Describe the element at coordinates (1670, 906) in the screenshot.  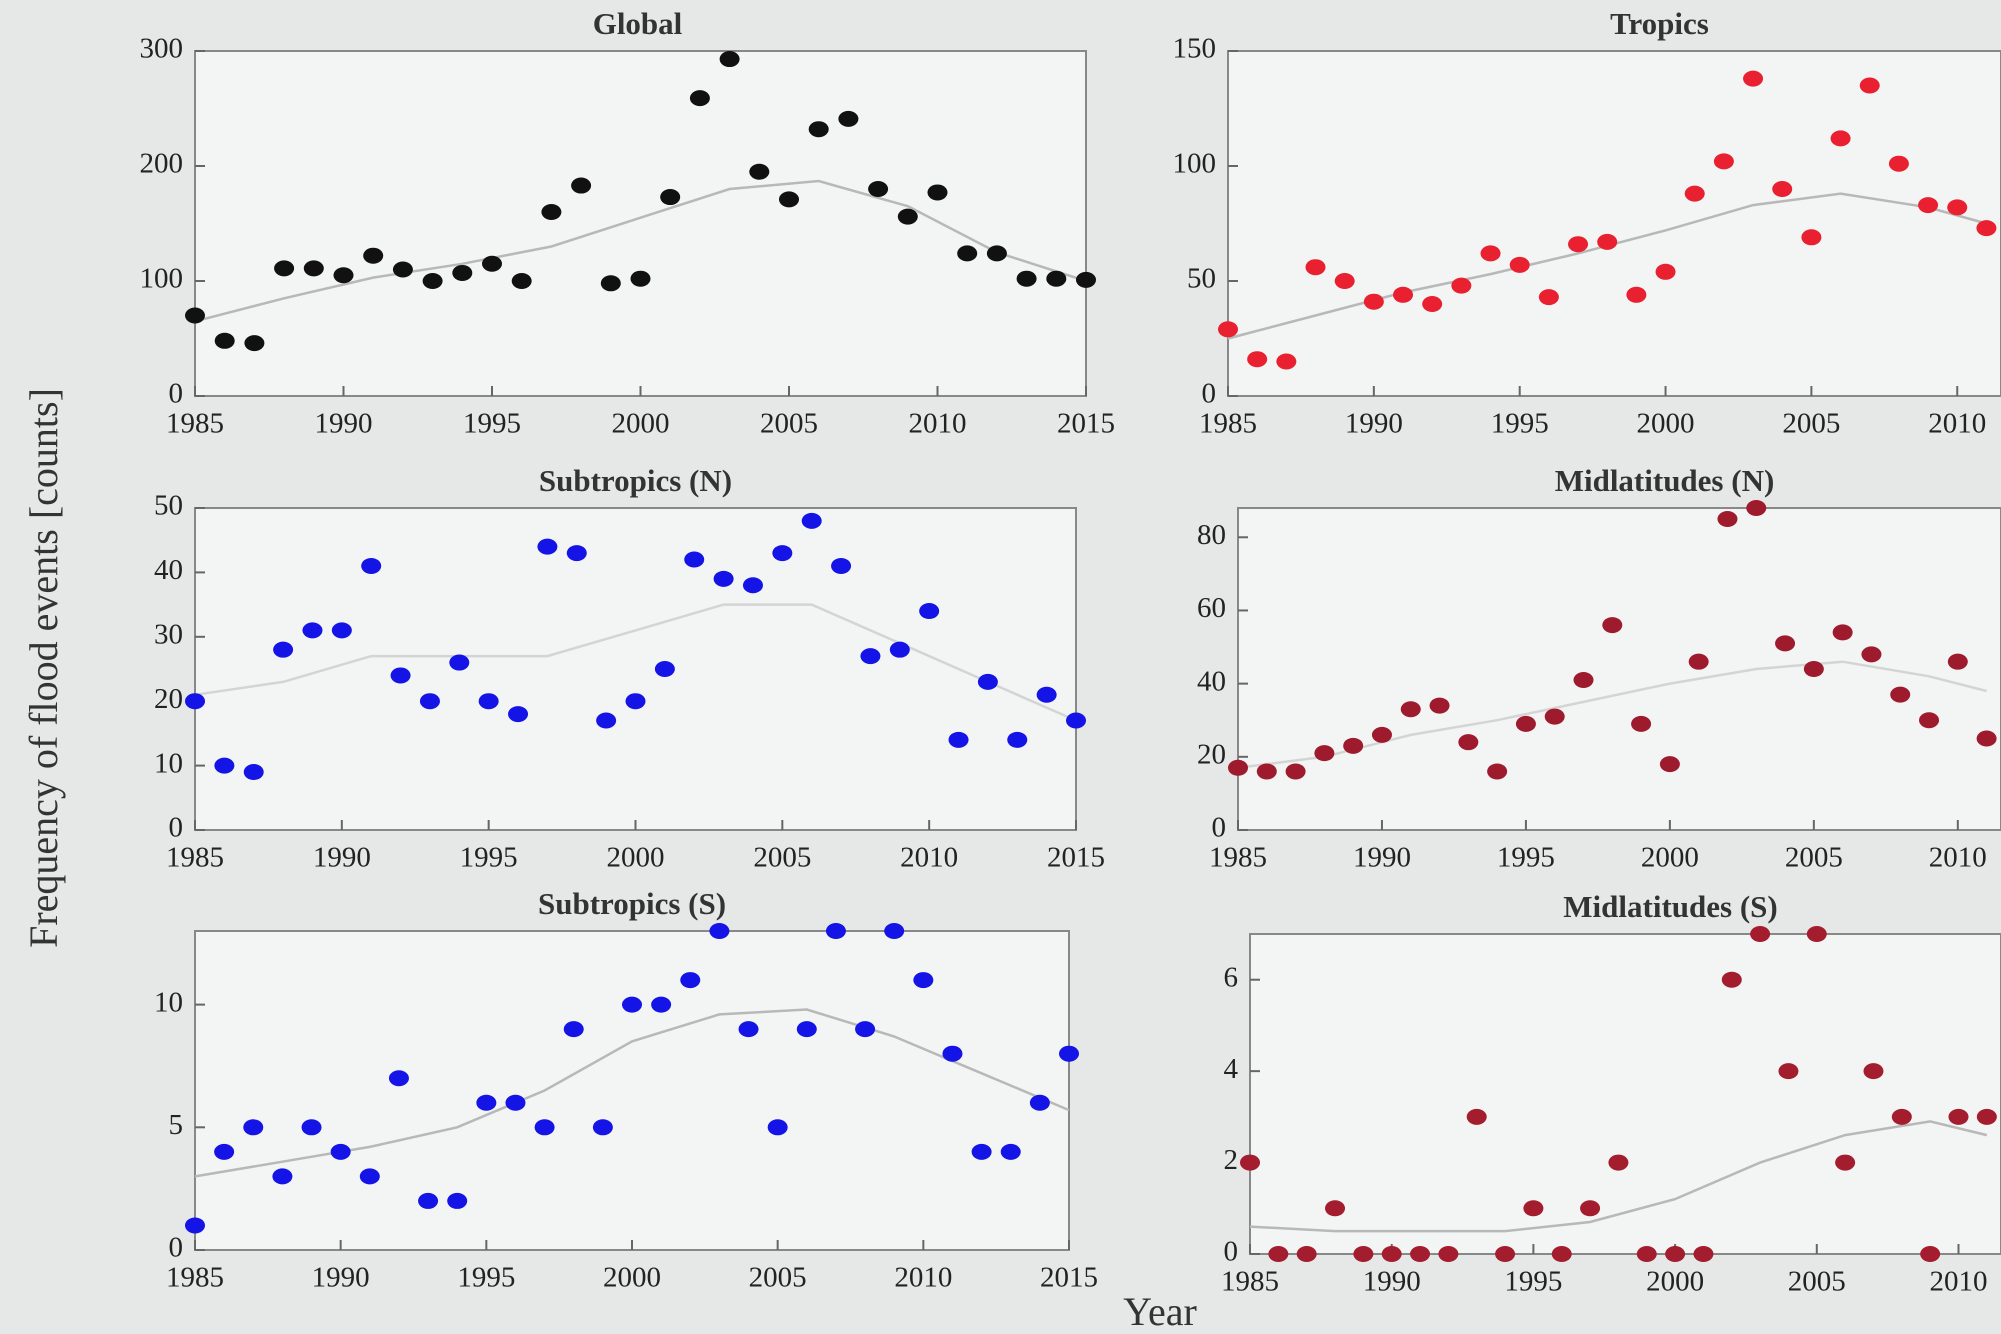
I see `panel-title: Midlatitudes (S)` at that location.